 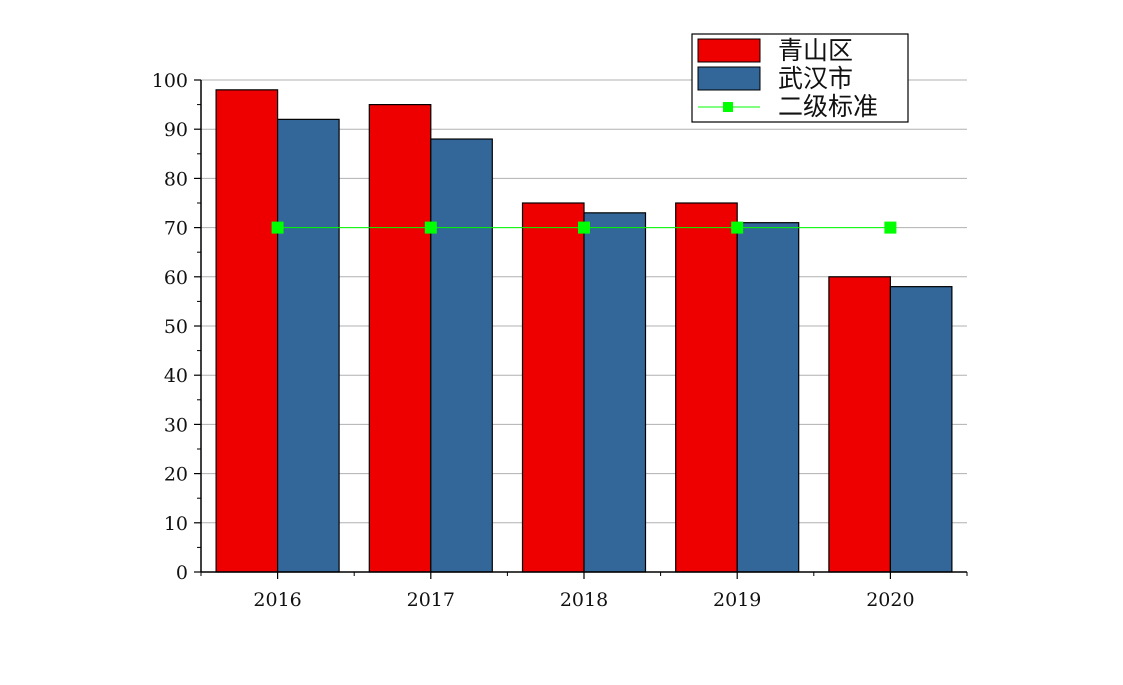 I want to click on legend-label-standard: 二级标准, so click(x=828, y=106).